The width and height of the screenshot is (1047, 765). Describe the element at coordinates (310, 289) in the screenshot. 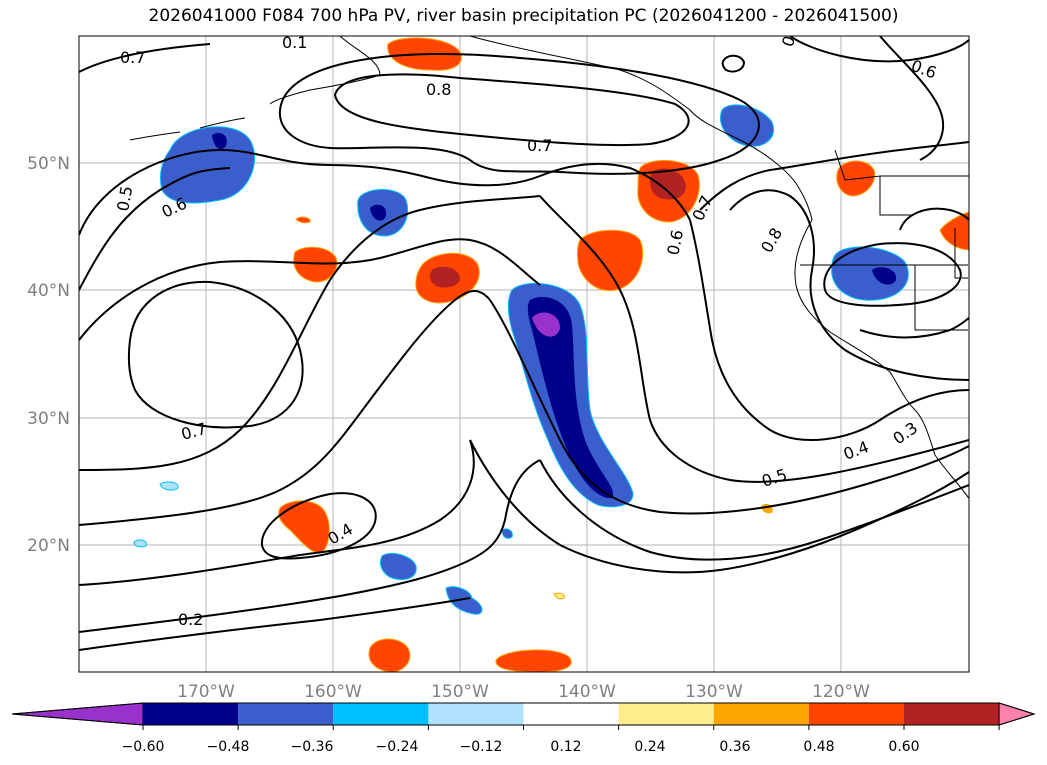

I see `contour-0-6-central-north` at that location.